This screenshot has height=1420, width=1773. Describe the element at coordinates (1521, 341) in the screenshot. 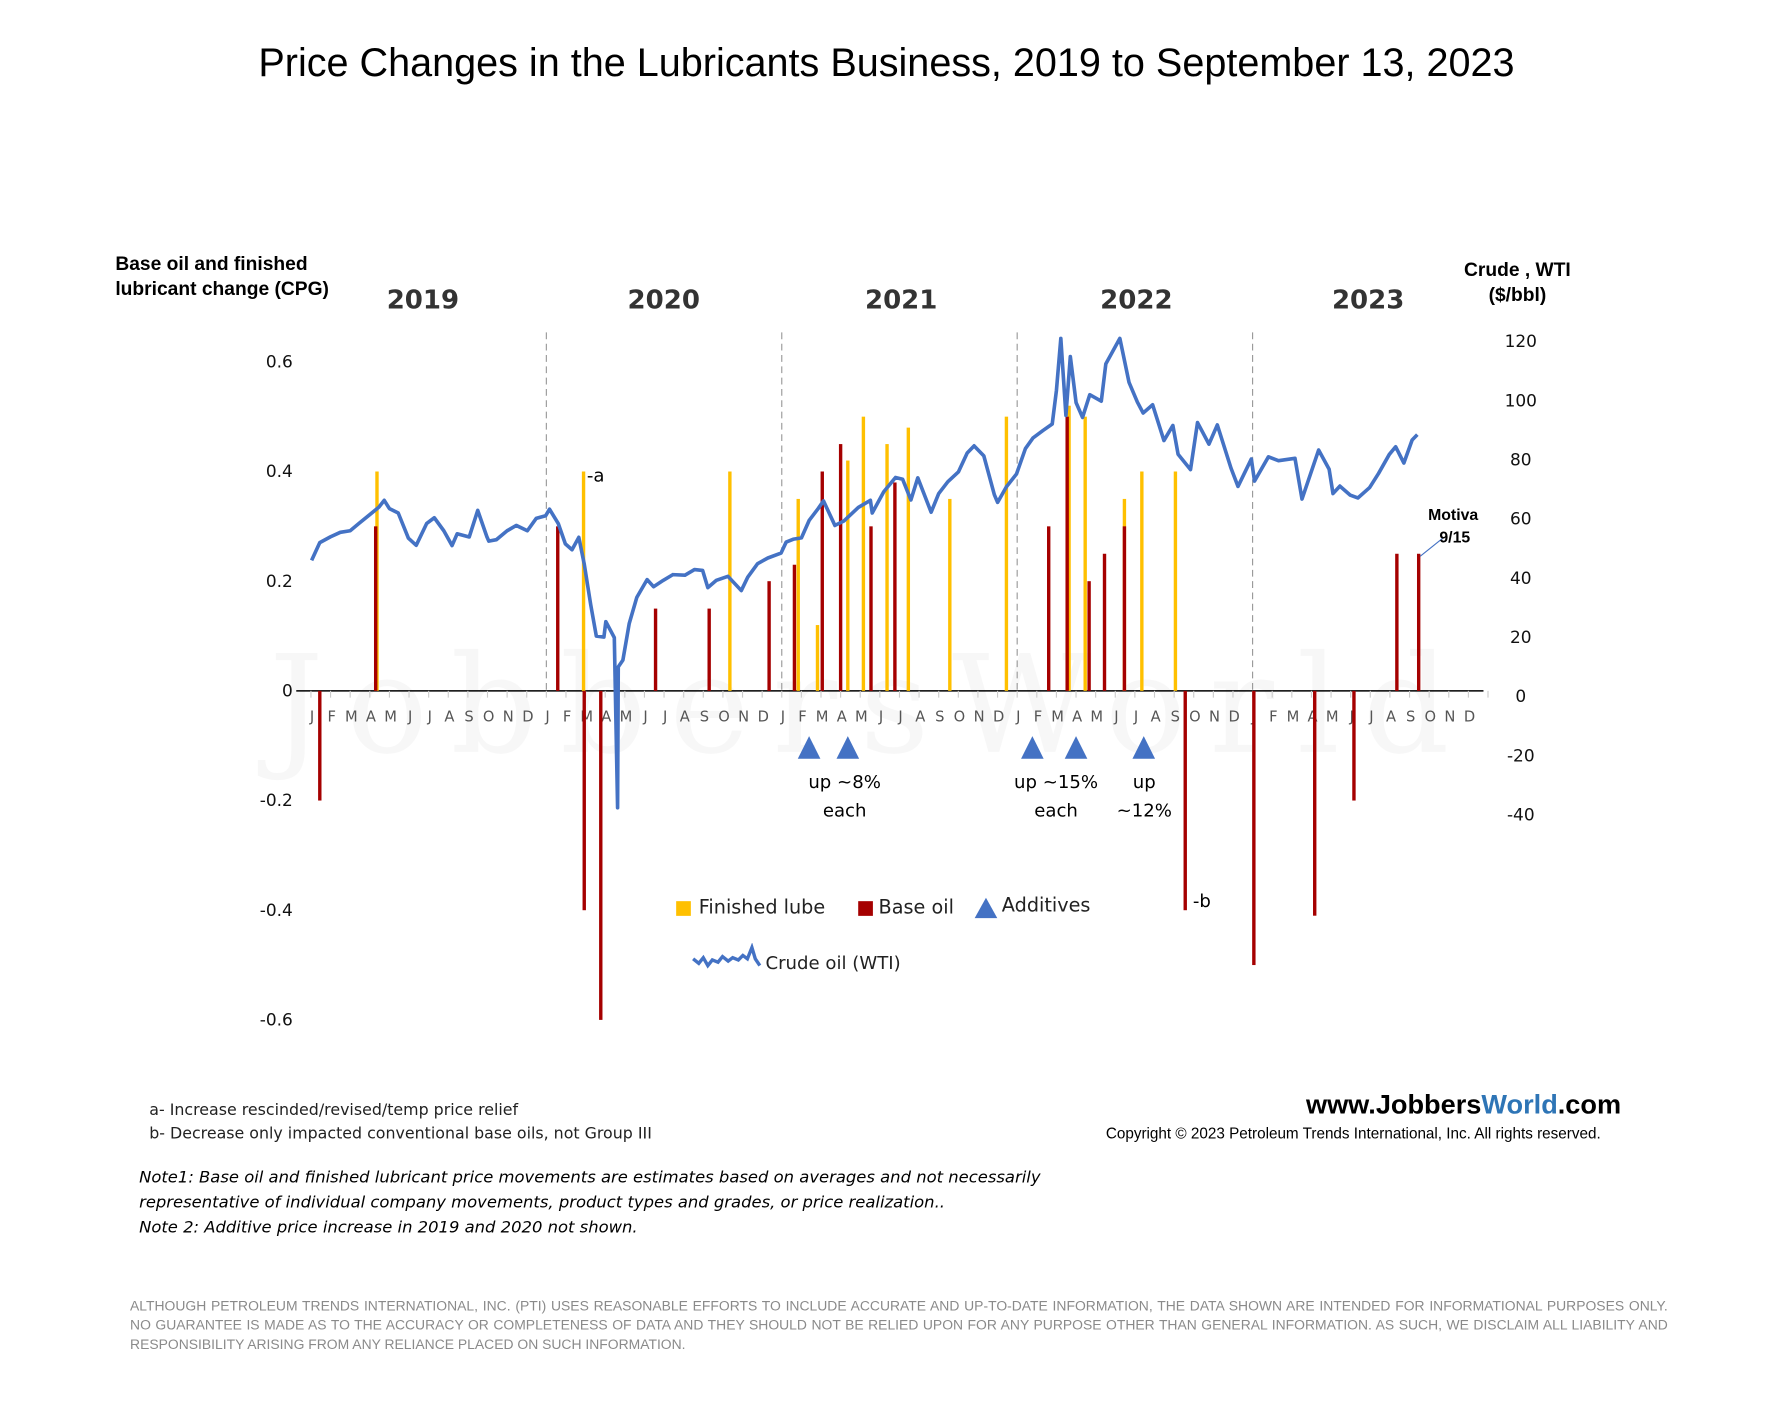

I see `right-y-tick-label: 120` at that location.